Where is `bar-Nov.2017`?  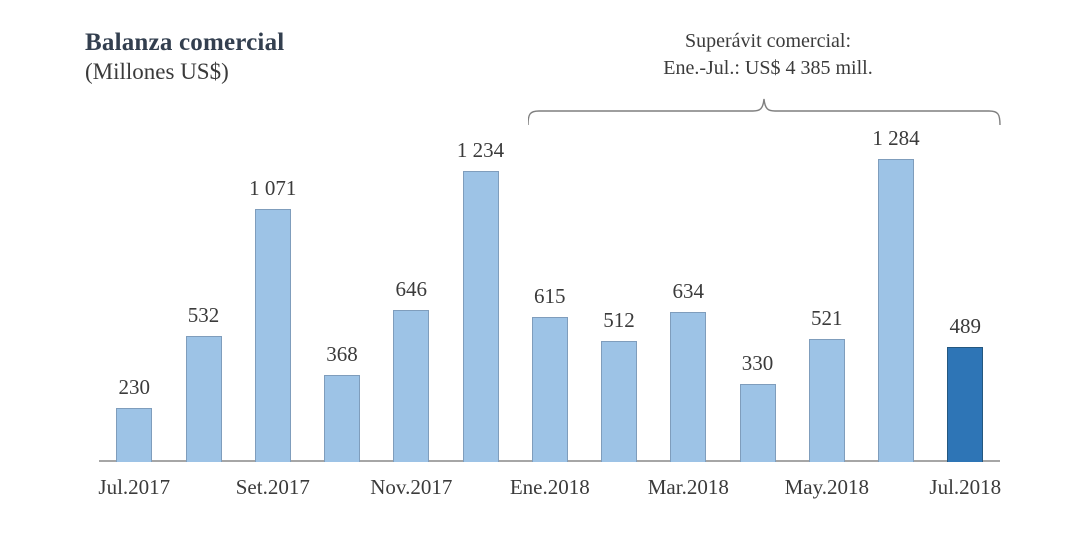
bar-Nov.2017 is located at coordinates (411, 386).